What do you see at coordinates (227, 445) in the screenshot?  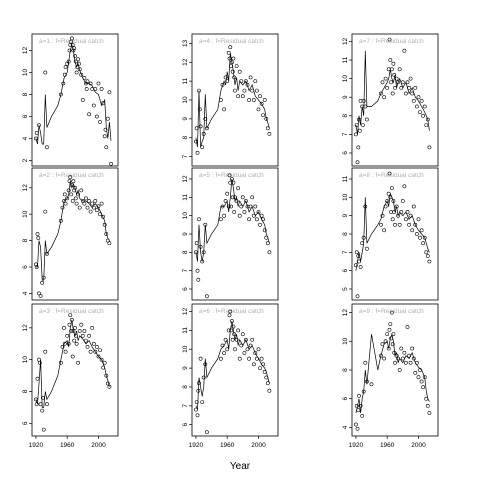 I see `x-tick-label: 1960` at bounding box center [227, 445].